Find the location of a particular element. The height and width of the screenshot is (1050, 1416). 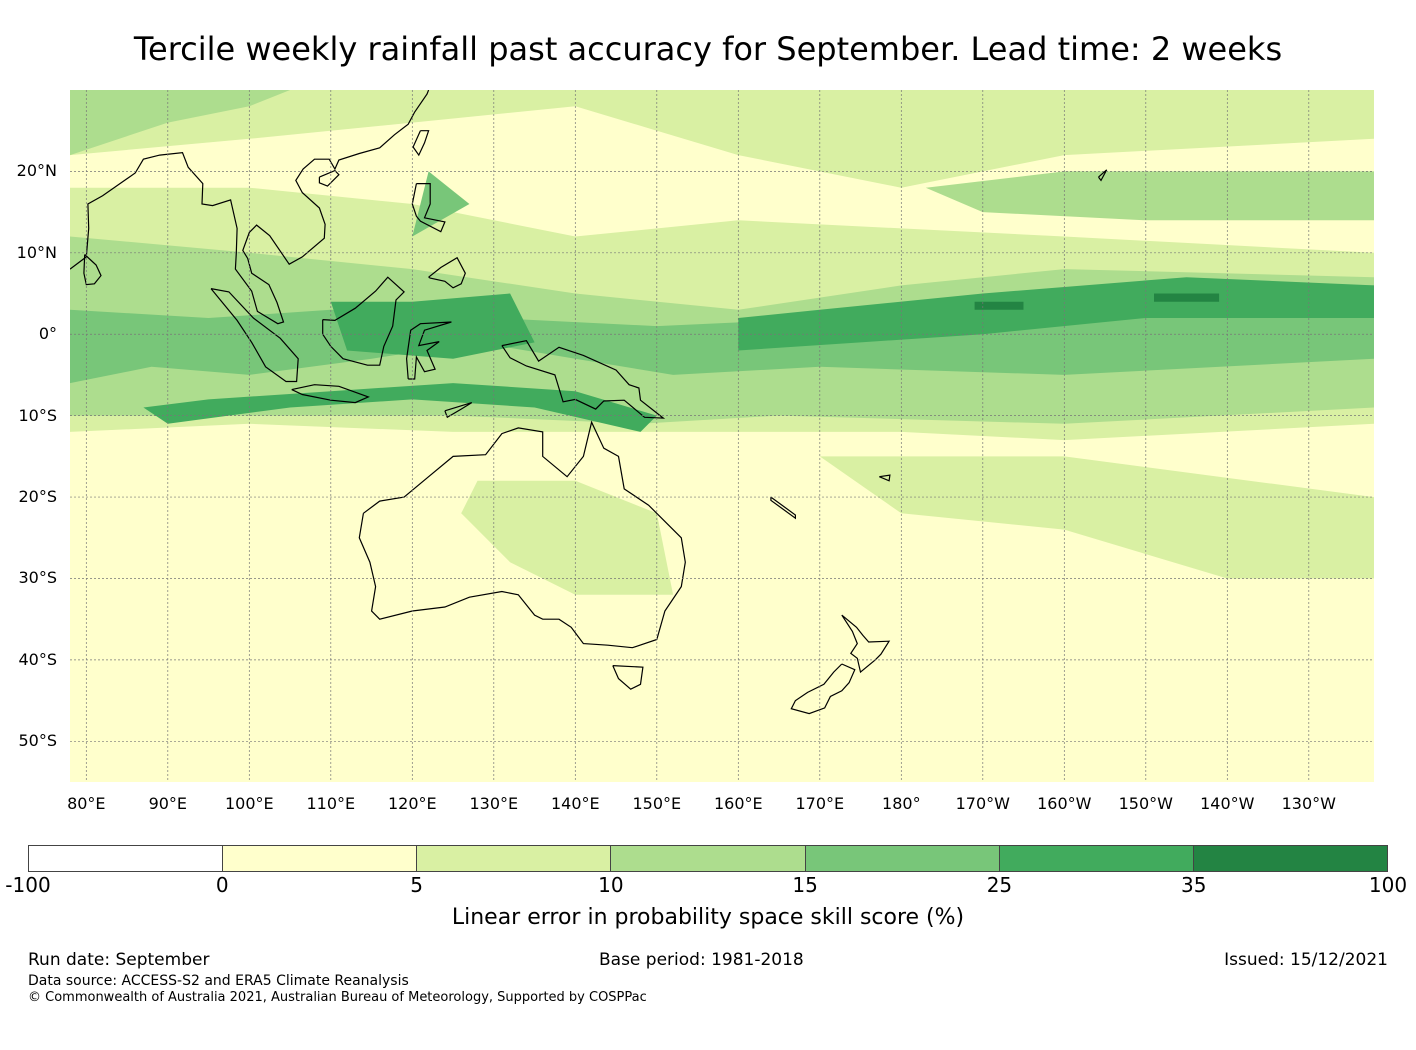

coast-mainland-asia is located at coordinates (250, 207).